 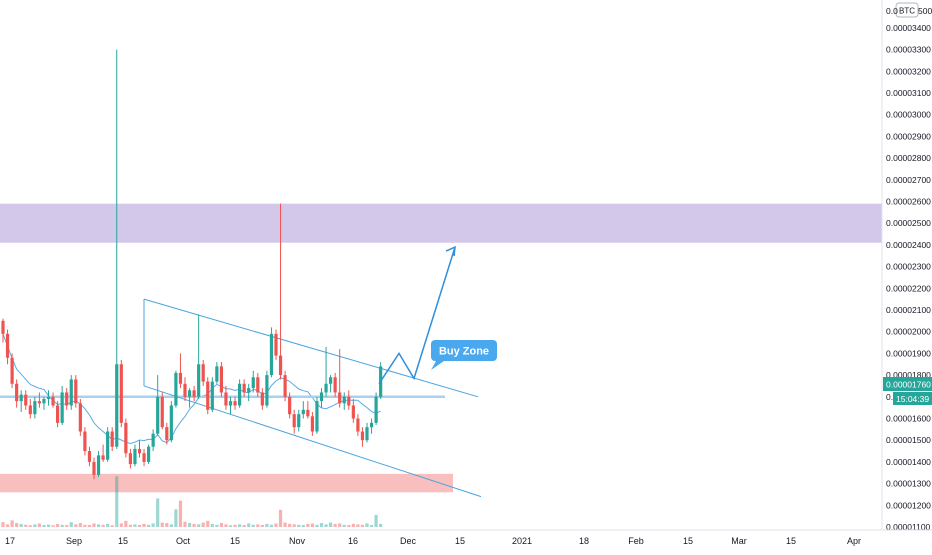 What do you see at coordinates (908, 202) in the screenshot?
I see `y-tick-label: 0.00002600` at bounding box center [908, 202].